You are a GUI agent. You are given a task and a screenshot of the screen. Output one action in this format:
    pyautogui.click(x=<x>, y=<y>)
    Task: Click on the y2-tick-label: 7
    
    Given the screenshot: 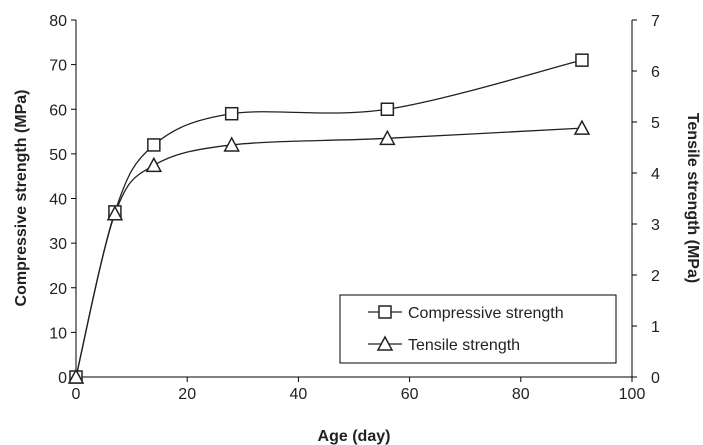 What is the action you would take?
    pyautogui.click(x=655, y=21)
    